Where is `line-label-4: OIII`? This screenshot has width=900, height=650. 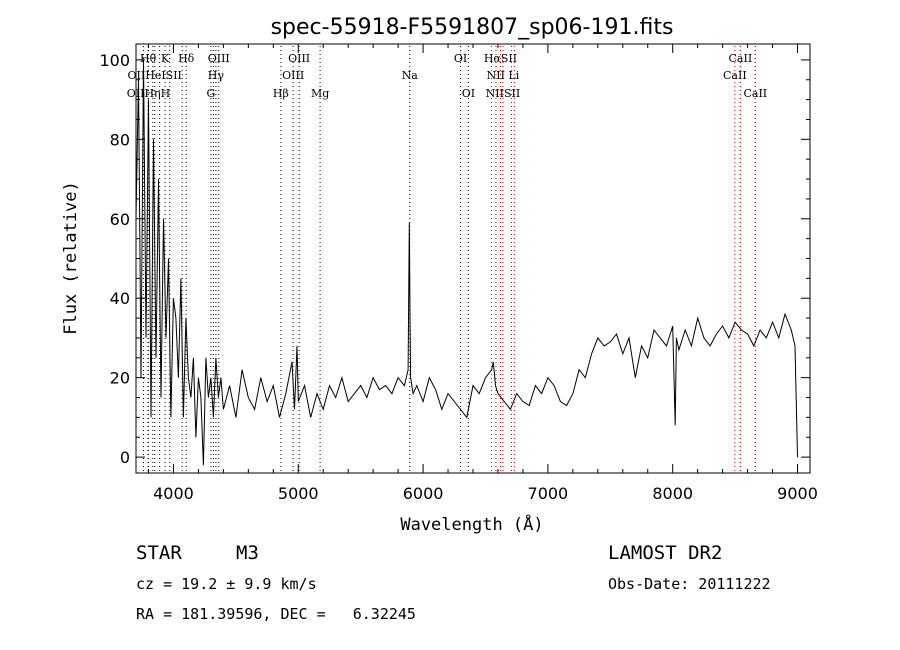 line-label-4: OIII is located at coordinates (299, 58).